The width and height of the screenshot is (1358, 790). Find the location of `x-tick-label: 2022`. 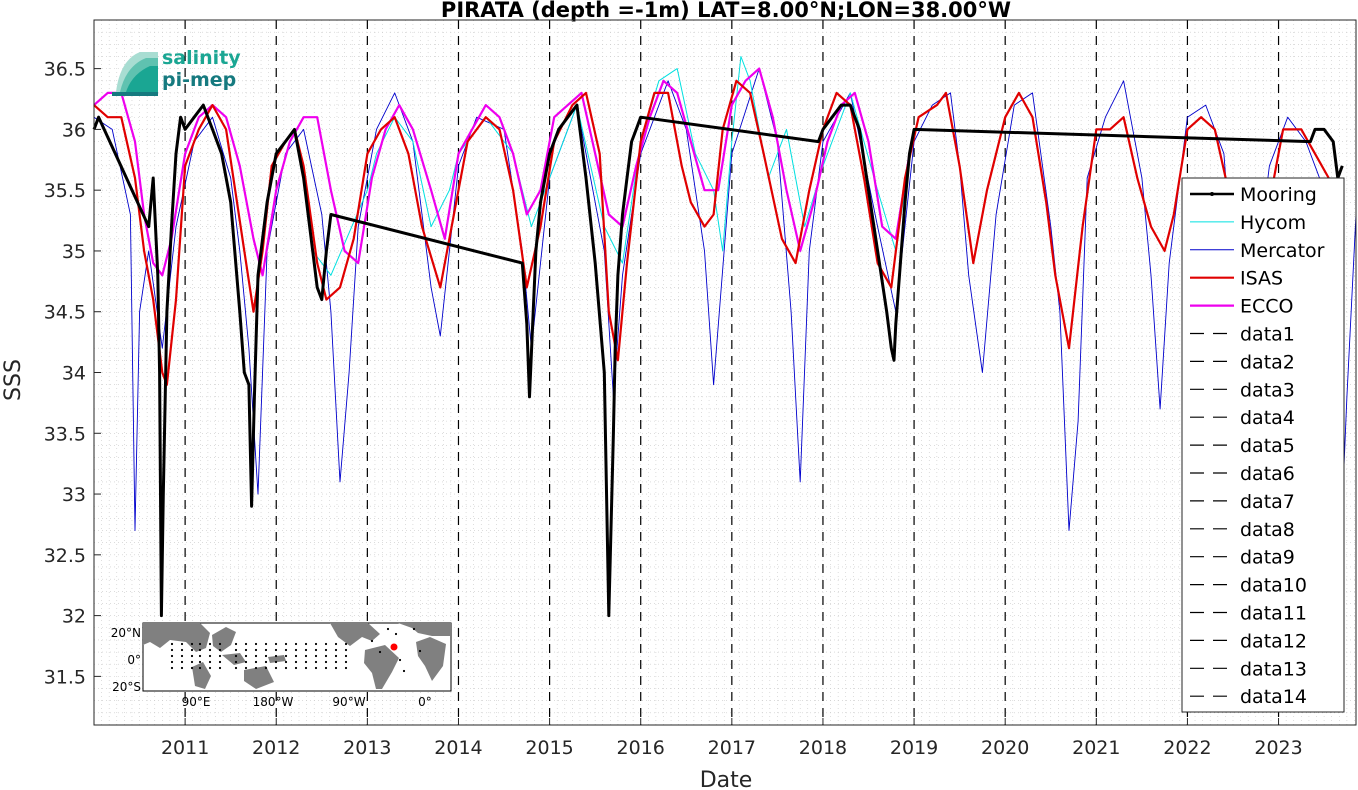

x-tick-label: 2022 is located at coordinates (1187, 748).